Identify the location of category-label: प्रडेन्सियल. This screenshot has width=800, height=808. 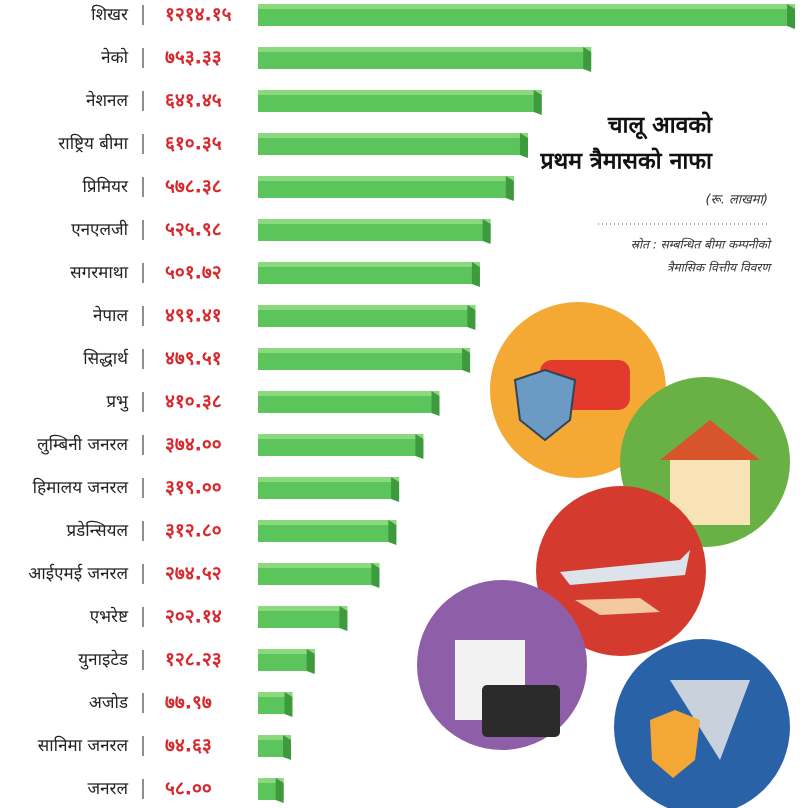
(97, 530).